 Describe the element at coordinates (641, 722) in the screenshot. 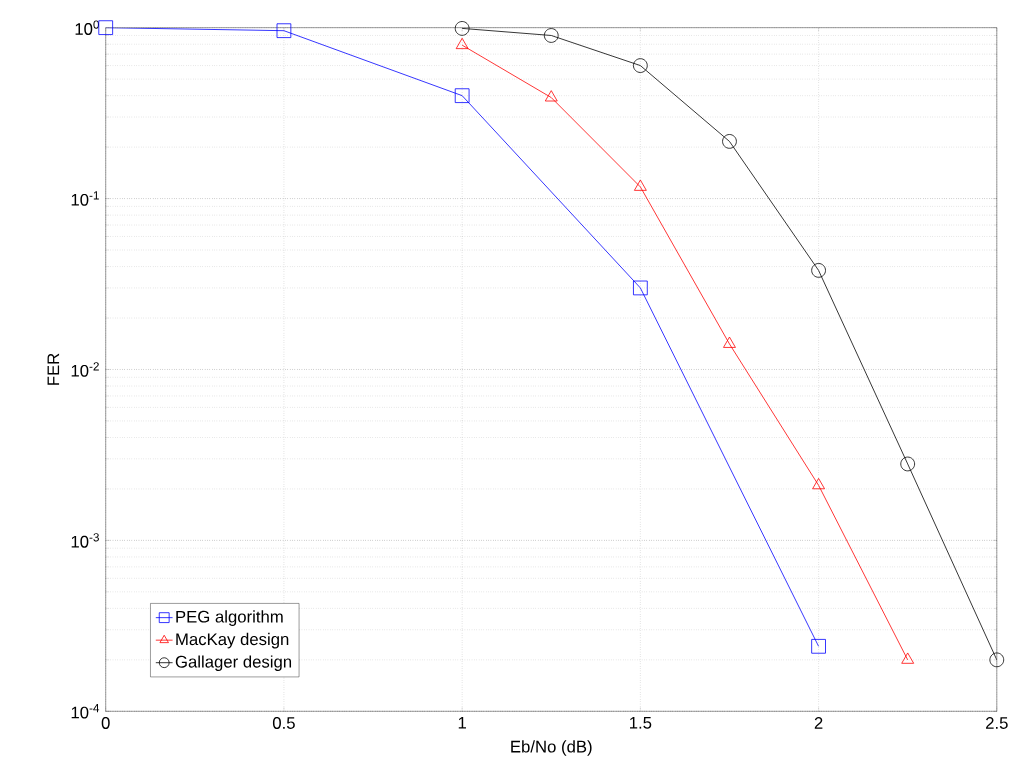

I see `x-tick-label: 1.5` at that location.